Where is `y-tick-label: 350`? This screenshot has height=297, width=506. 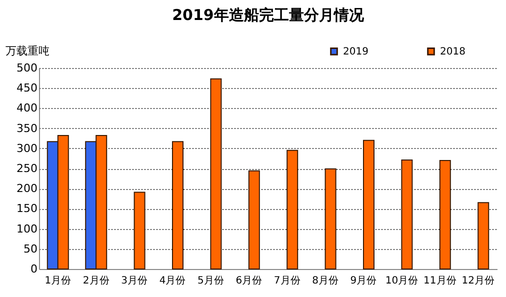 y-tick-label: 350 is located at coordinates (27, 128).